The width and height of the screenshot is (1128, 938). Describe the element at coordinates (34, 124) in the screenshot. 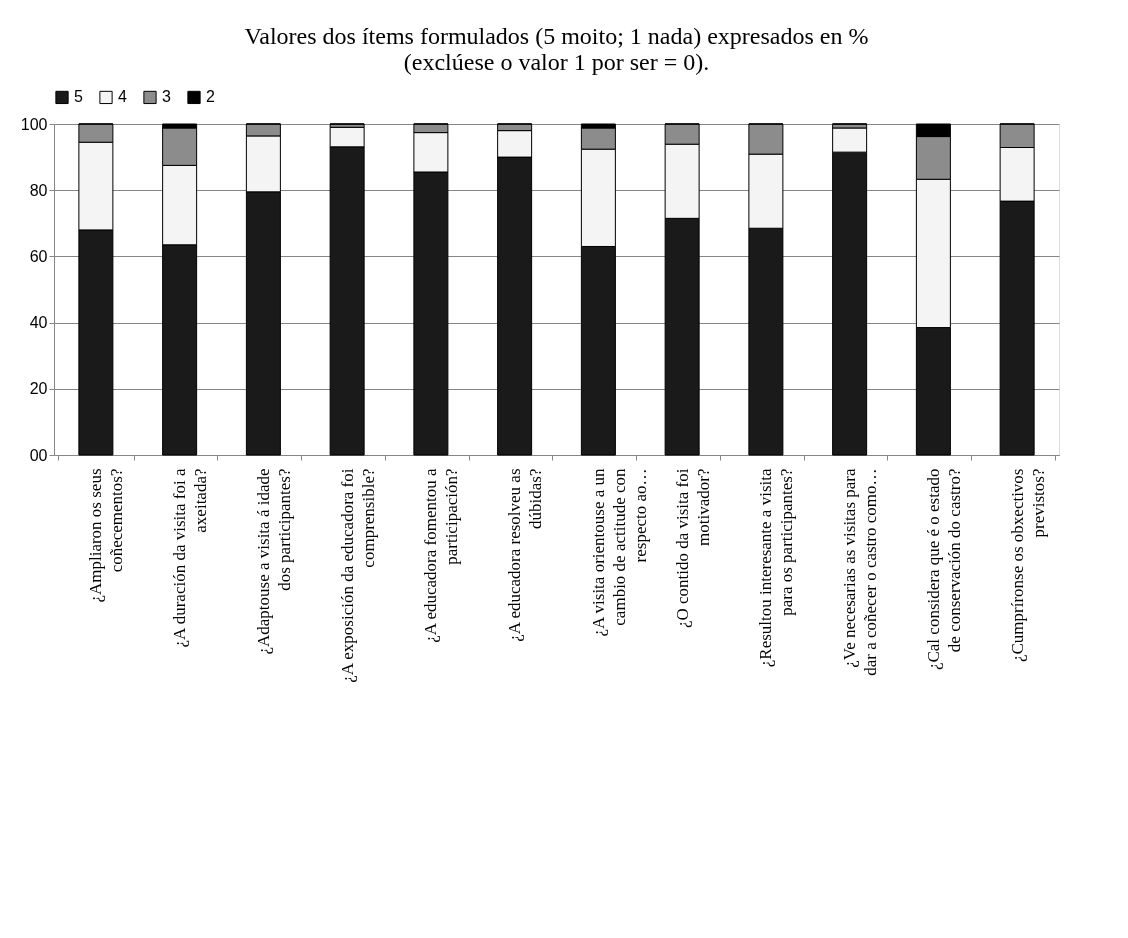

I see `y-tick-label: 100` at that location.